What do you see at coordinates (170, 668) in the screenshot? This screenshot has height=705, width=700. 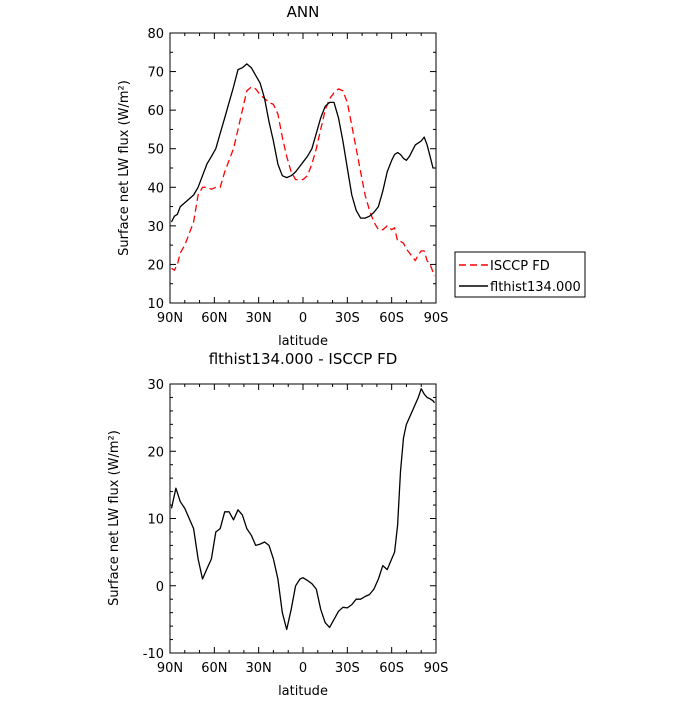 I see `bottom-x-tick-label: 90N` at bounding box center [170, 668].